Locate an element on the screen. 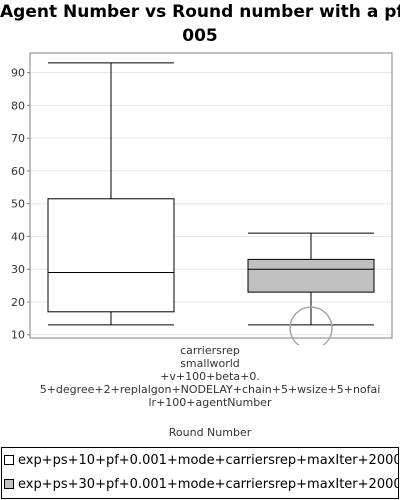 The height and width of the screenshot is (500, 400). box-series is located at coordinates (311, 289).